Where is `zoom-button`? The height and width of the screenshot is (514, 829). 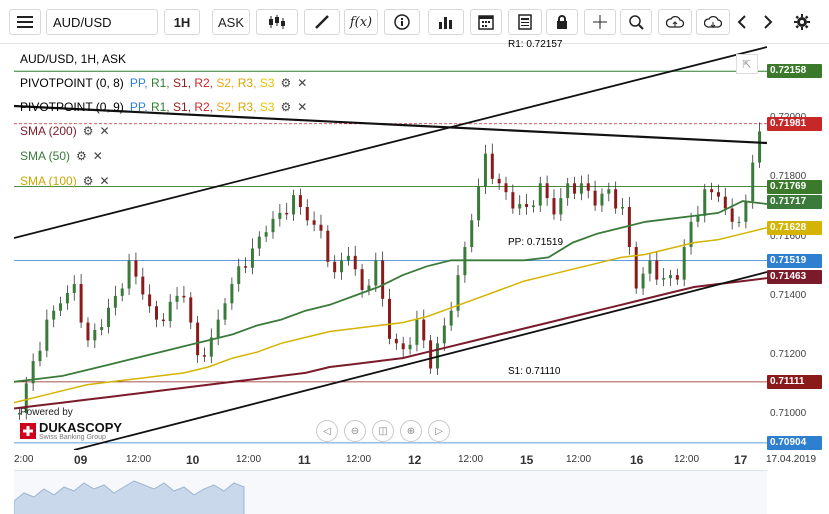
zoom-button is located at coordinates (636, 22).